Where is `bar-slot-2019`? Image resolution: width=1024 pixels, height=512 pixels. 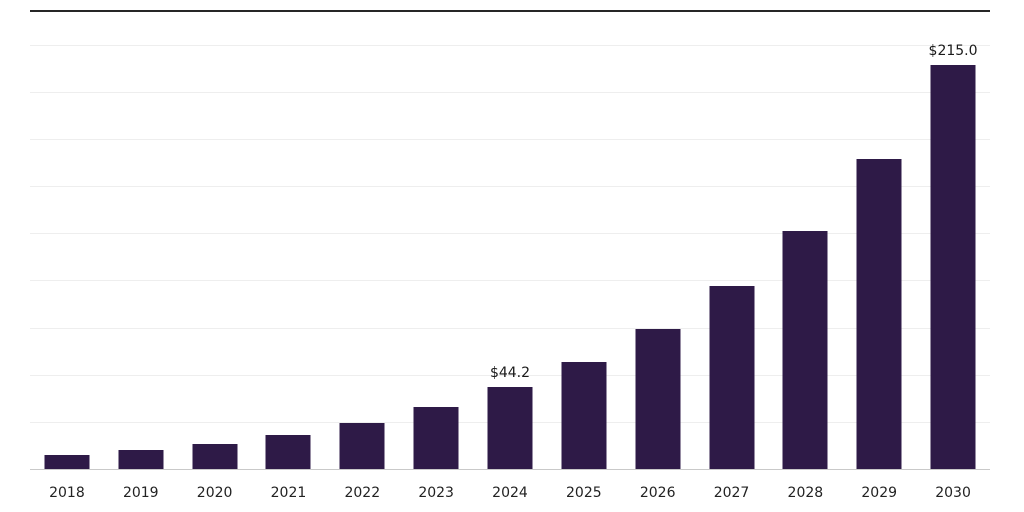 bar-slot-2019 is located at coordinates (141, 240).